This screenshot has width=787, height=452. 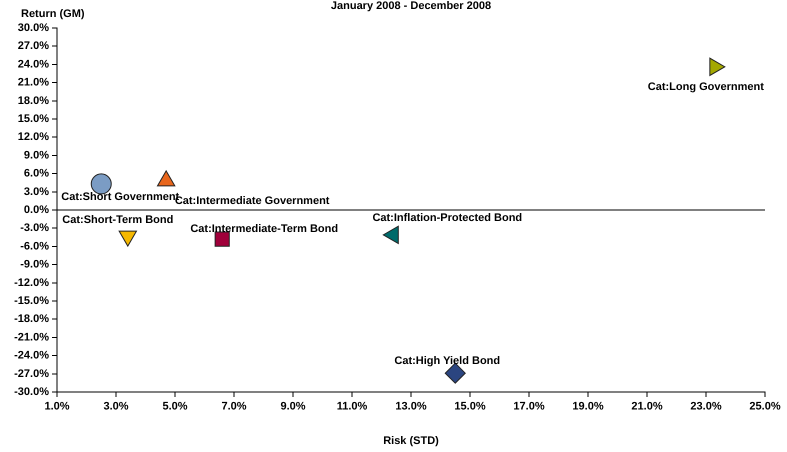 What do you see at coordinates (647, 406) in the screenshot?
I see `x-tick-label: 21.0%` at bounding box center [647, 406].